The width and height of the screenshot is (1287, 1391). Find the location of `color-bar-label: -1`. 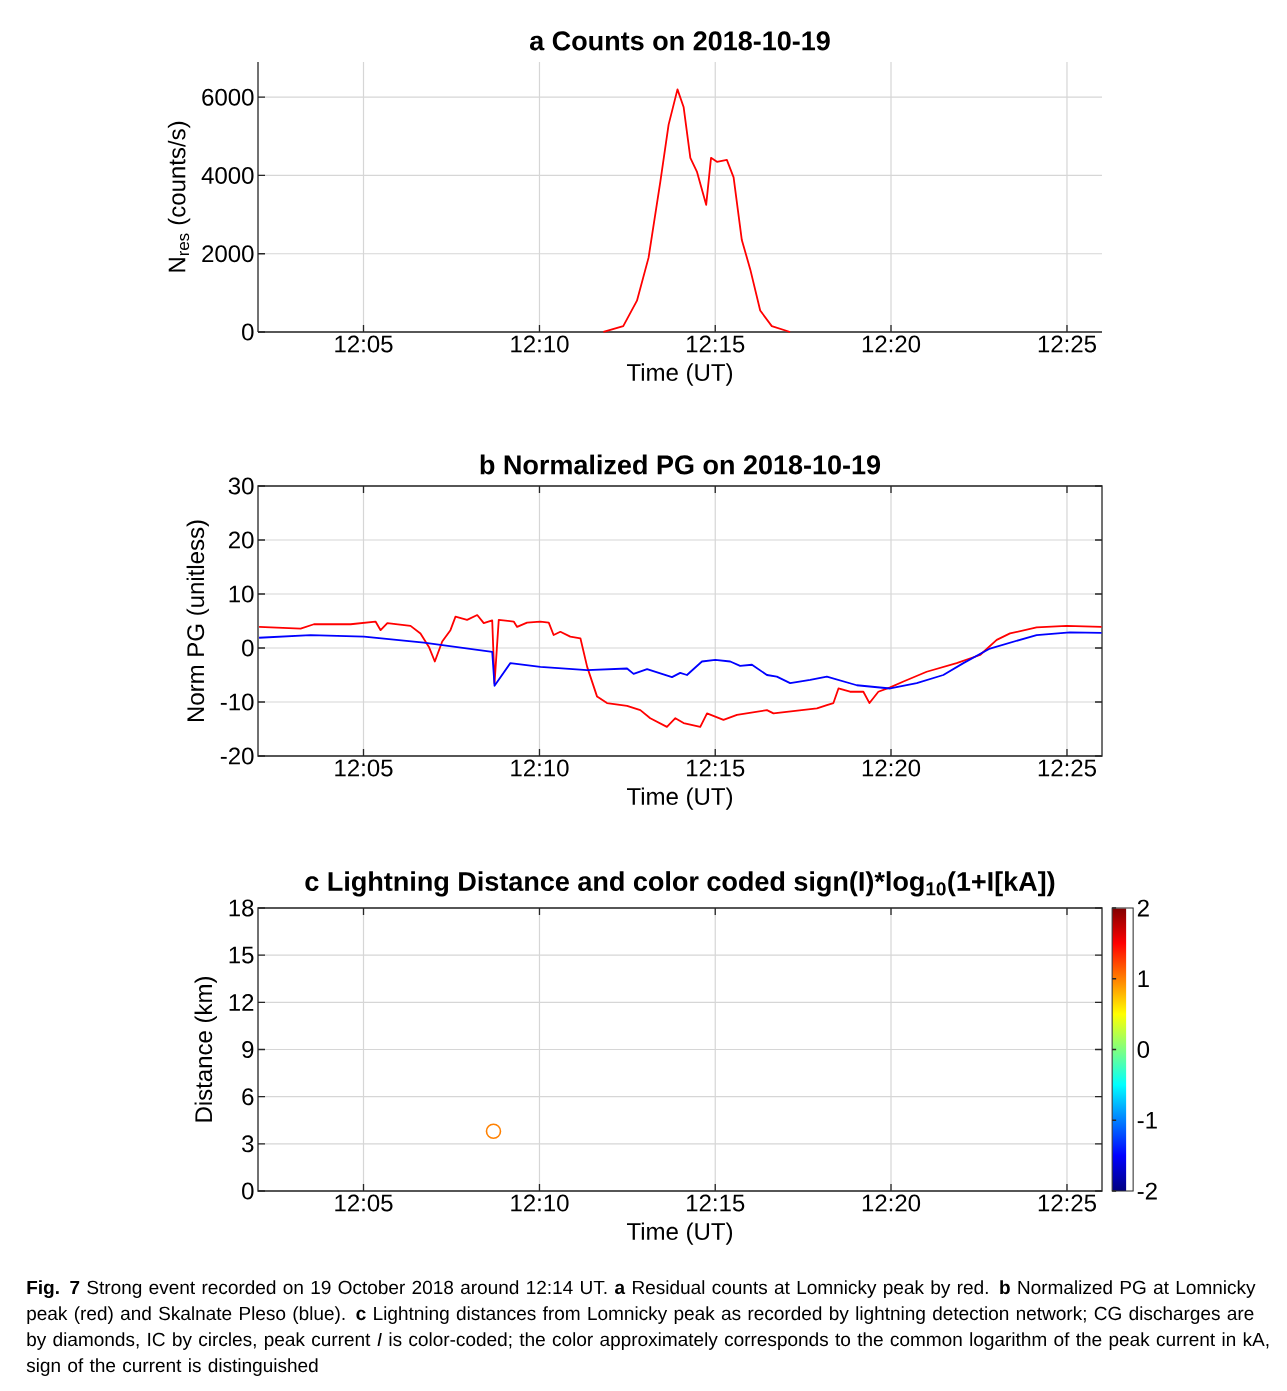

color-bar-label: -1 is located at coordinates (1147, 1120).